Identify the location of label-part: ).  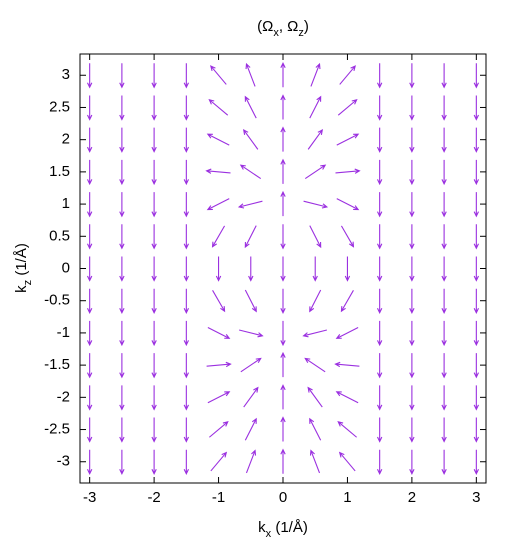
(306, 26).